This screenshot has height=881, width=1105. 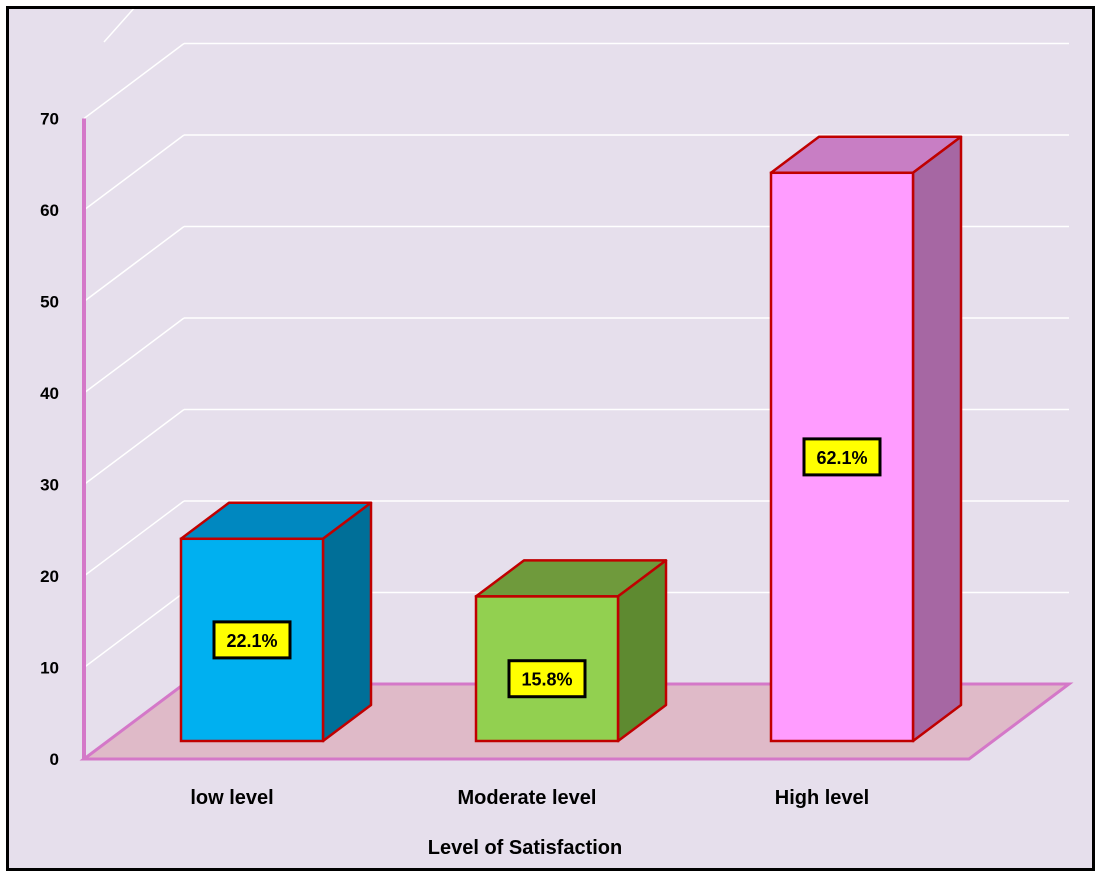 I want to click on y-tick-label: 70, so click(x=49, y=119).